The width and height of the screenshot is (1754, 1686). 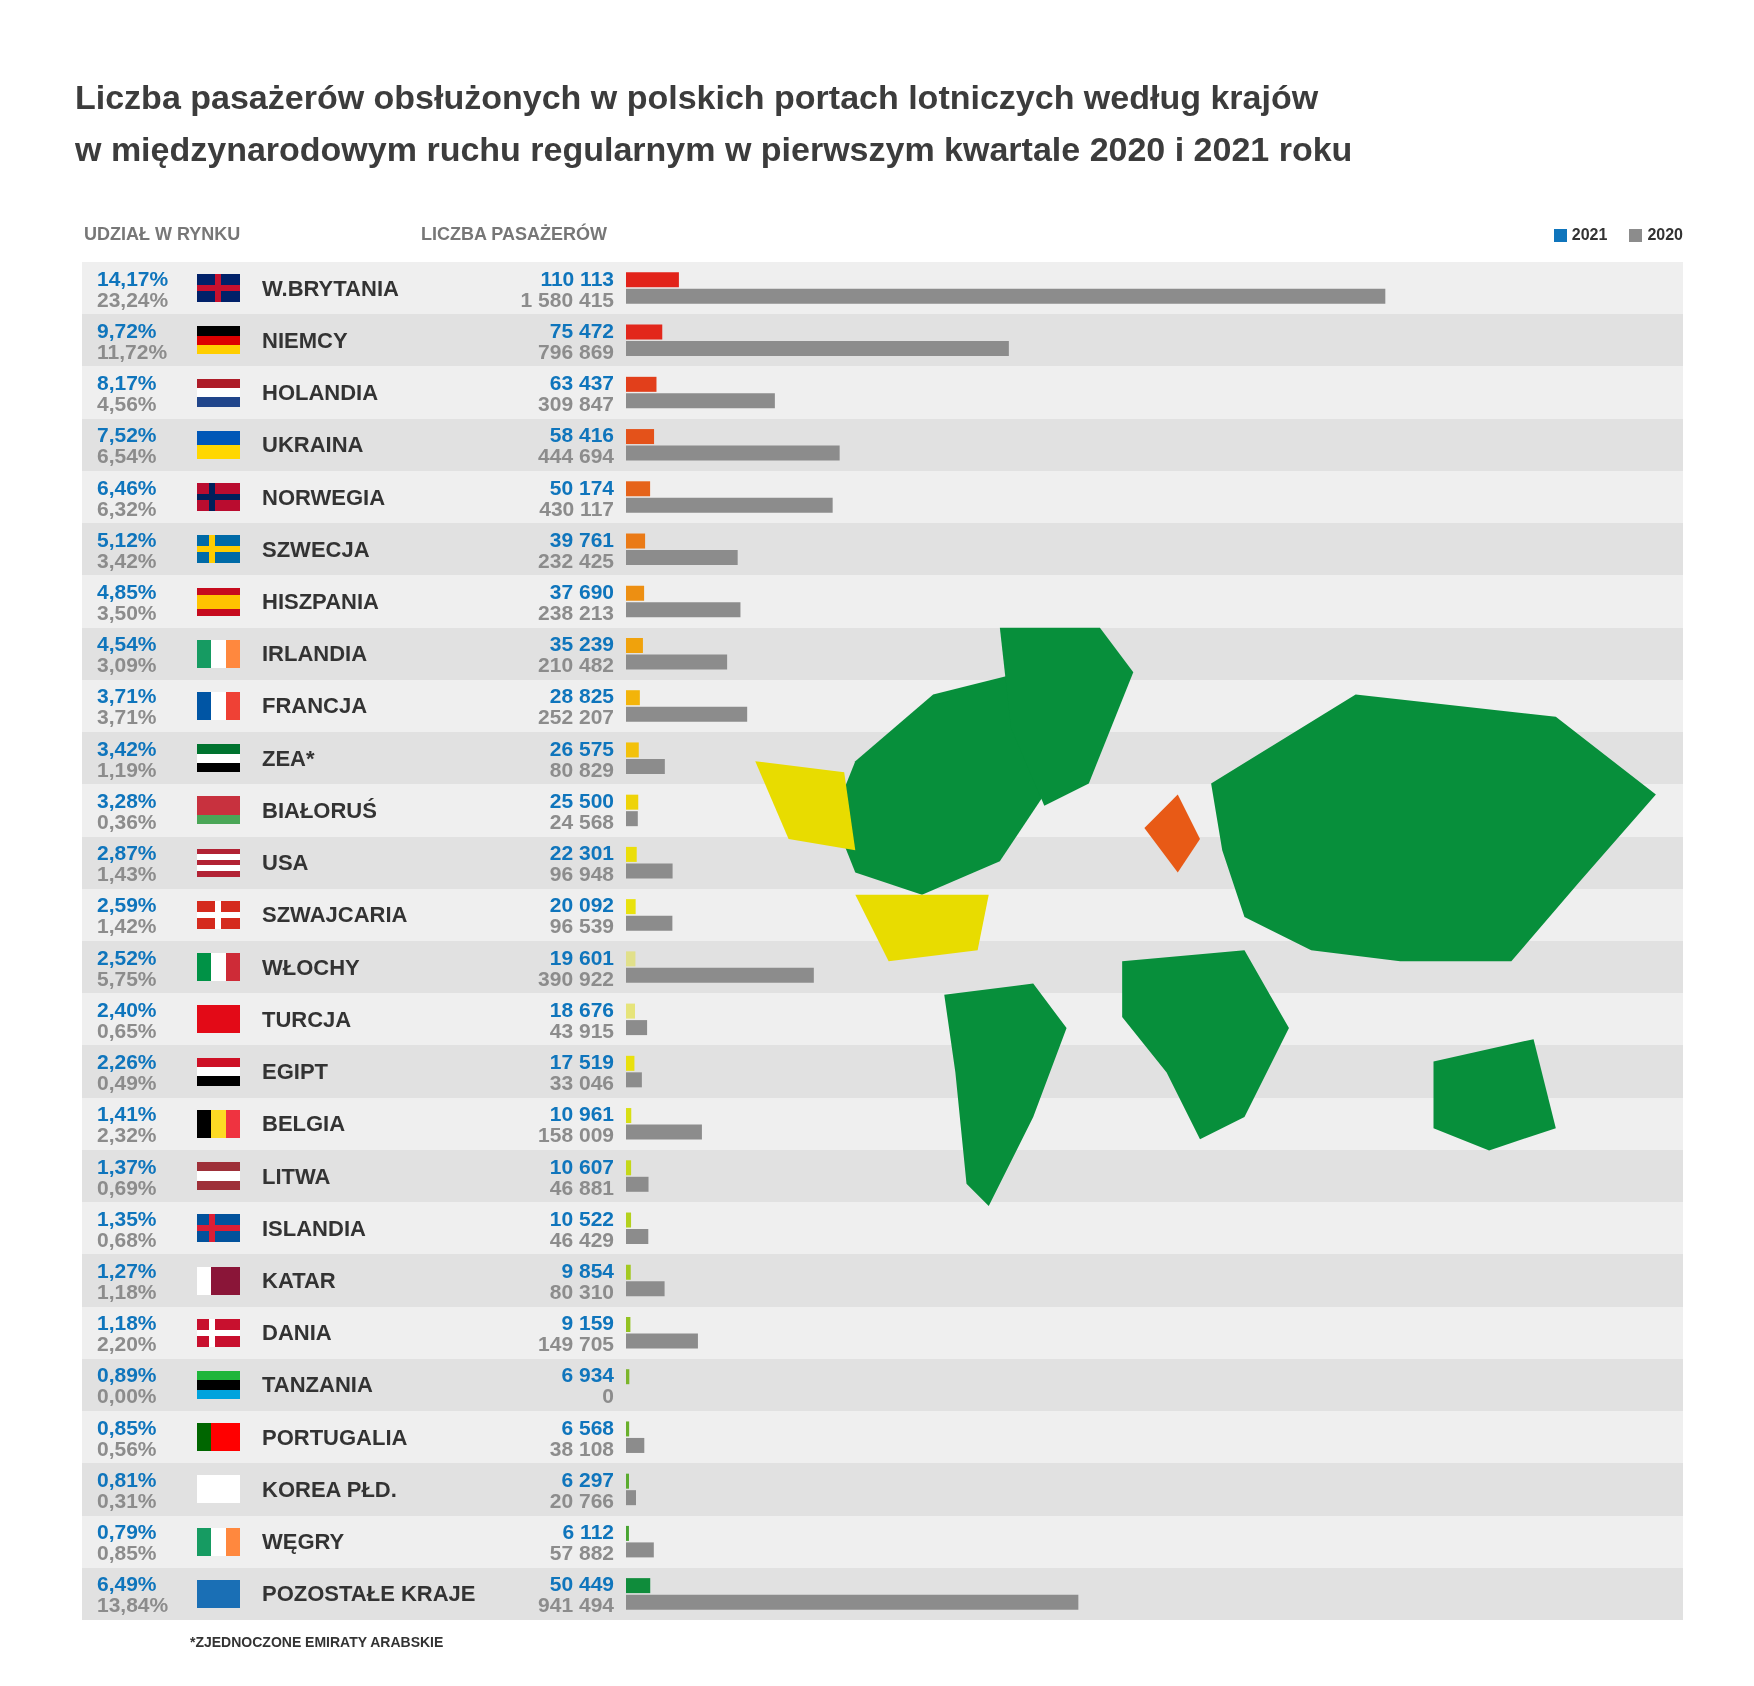 What do you see at coordinates (127, 1166) in the screenshot?
I see `text: 1,37%` at bounding box center [127, 1166].